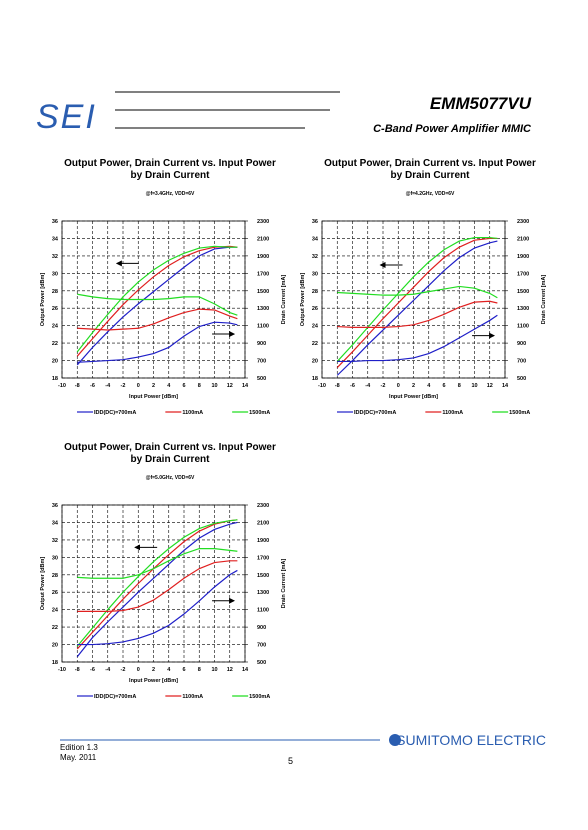  What do you see at coordinates (78, 757) in the screenshot?
I see `date: May. 2011` at bounding box center [78, 757].